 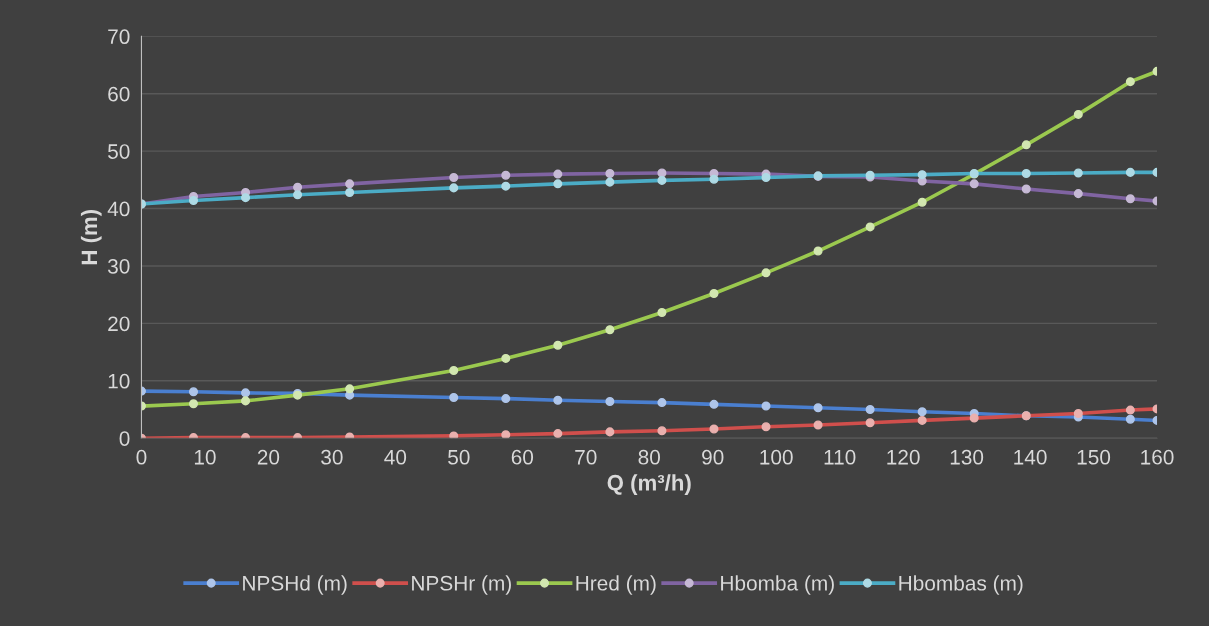 What do you see at coordinates (268, 457) in the screenshot?
I see `x-tick-label: 20` at bounding box center [268, 457].